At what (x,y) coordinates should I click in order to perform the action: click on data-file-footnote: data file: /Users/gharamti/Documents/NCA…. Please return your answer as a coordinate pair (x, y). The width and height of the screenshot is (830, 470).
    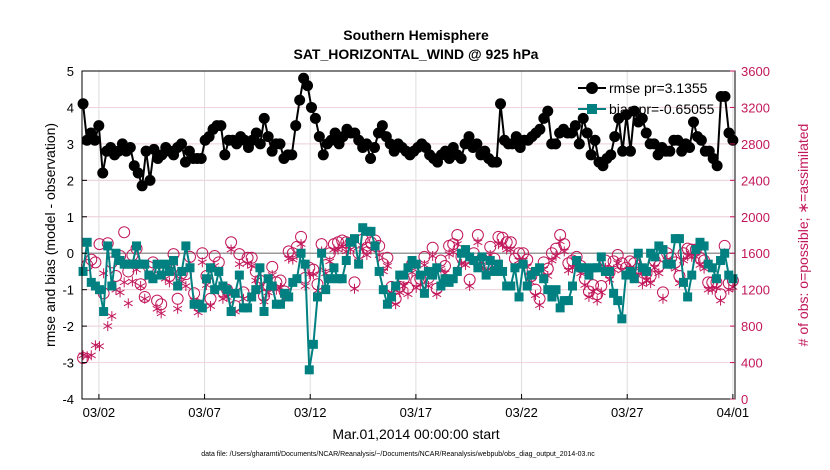
    Looking at the image, I should click on (398, 454).